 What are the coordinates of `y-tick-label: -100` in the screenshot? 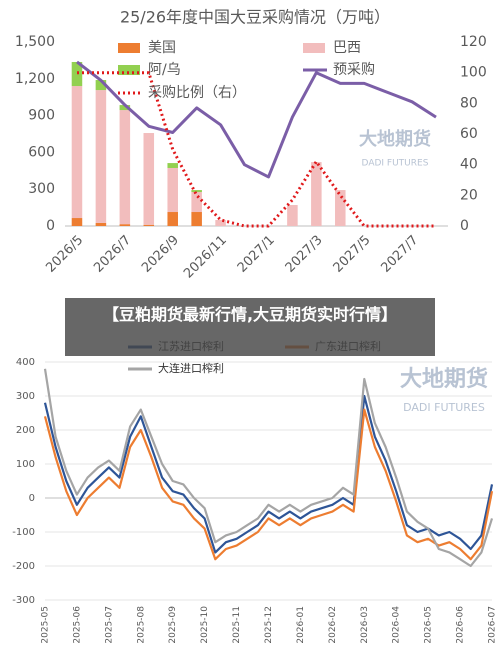 It's located at (23, 532).